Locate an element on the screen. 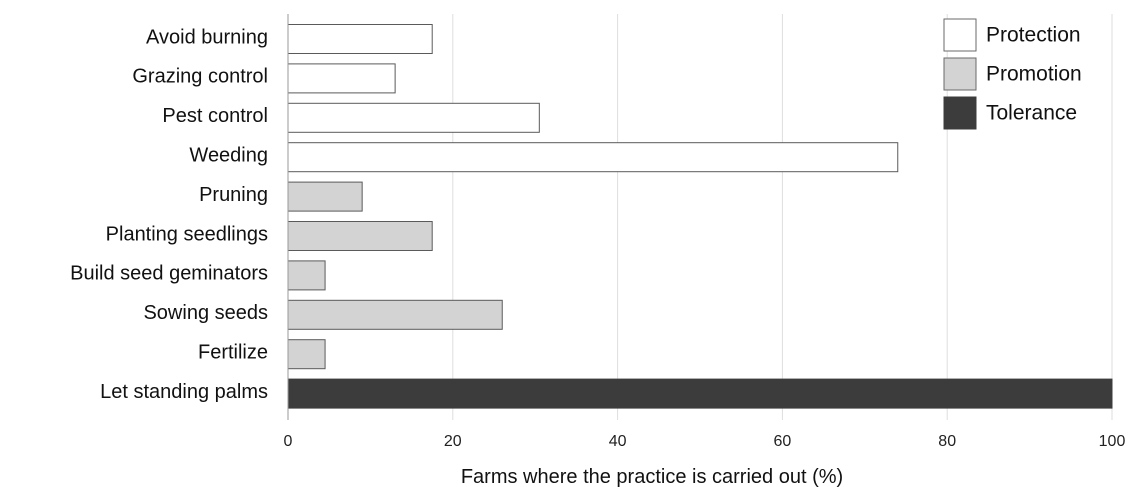  category-label: Pest control is located at coordinates (215, 116).